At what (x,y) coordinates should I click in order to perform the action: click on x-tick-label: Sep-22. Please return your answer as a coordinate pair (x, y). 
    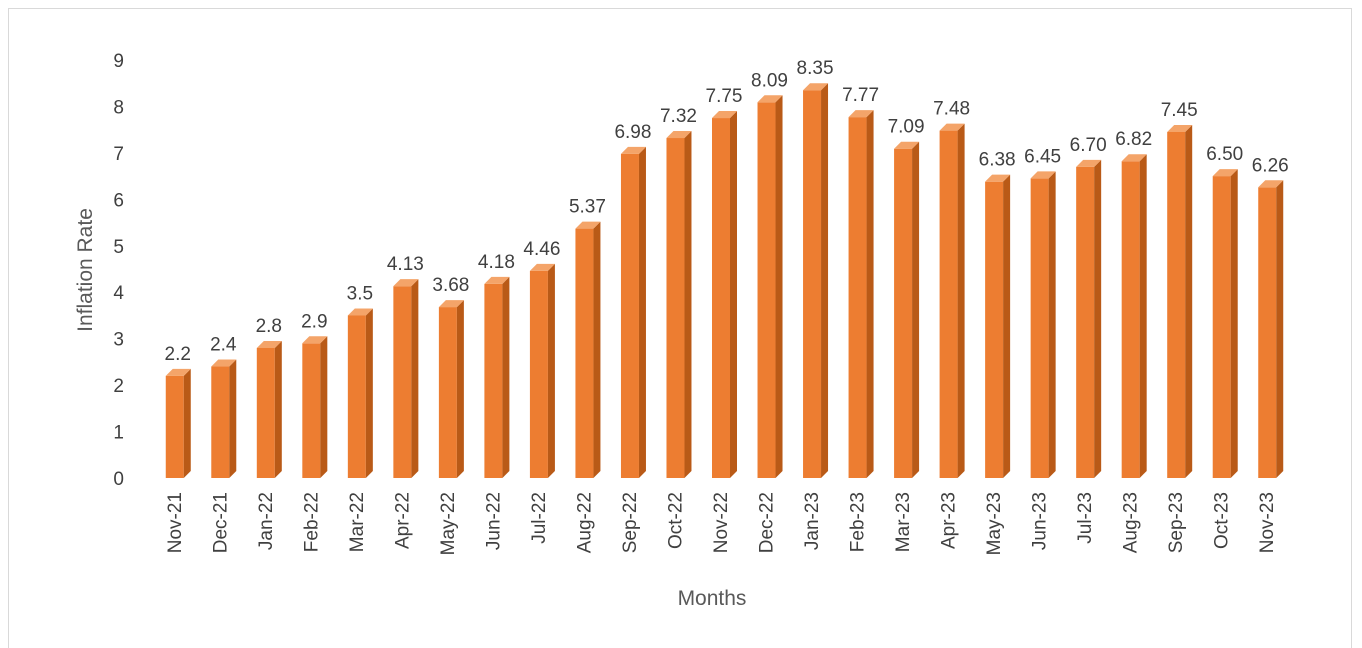
    Looking at the image, I should click on (630, 522).